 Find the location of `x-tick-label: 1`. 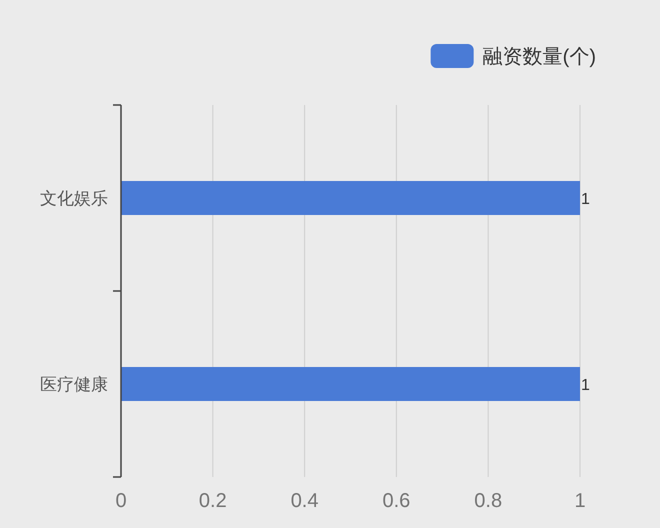

x-tick-label: 1 is located at coordinates (580, 501).